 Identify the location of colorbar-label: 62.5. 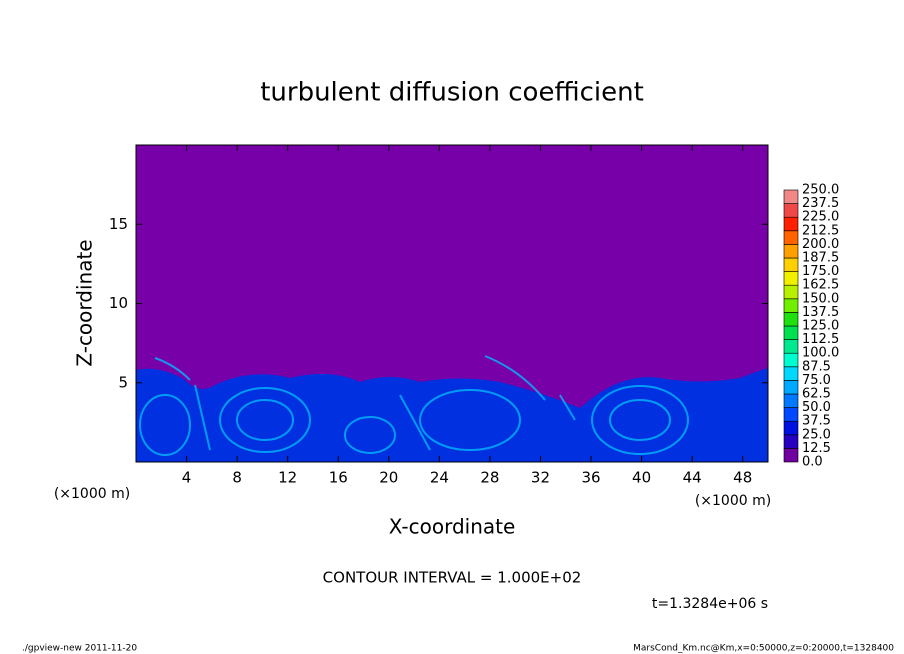
(816, 394).